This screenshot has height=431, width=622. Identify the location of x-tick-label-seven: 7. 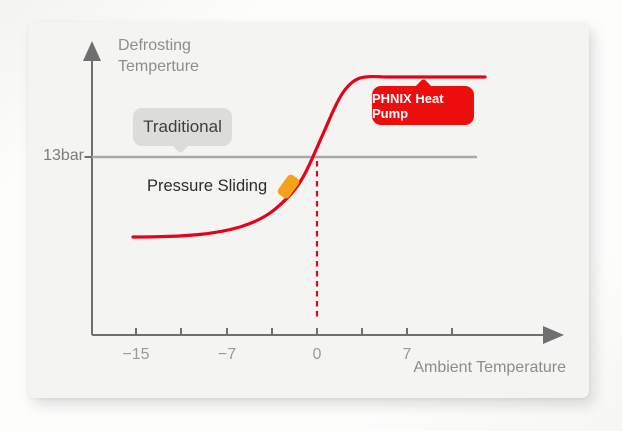
(407, 354).